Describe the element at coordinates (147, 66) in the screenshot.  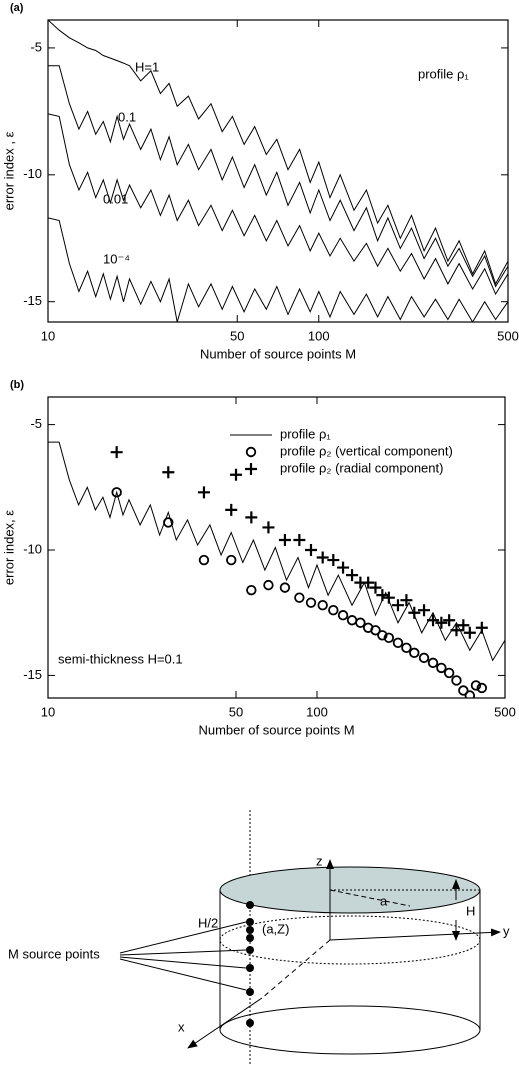
I see `series-label: H=1` at that location.